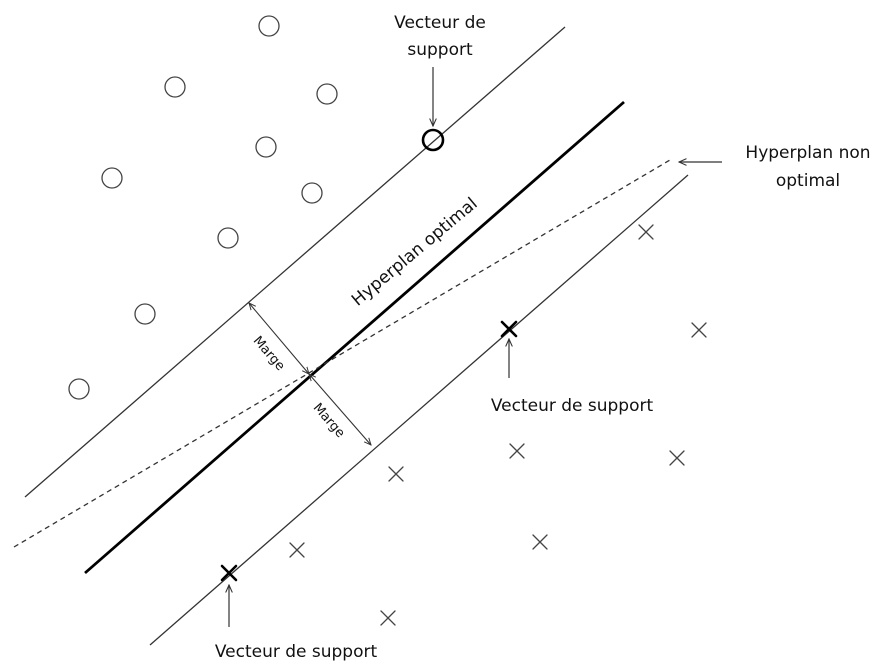 Image resolution: width=880 pixels, height=662 pixels. Describe the element at coordinates (269, 353) in the screenshot. I see `label-margin-upper: Marge` at that location.